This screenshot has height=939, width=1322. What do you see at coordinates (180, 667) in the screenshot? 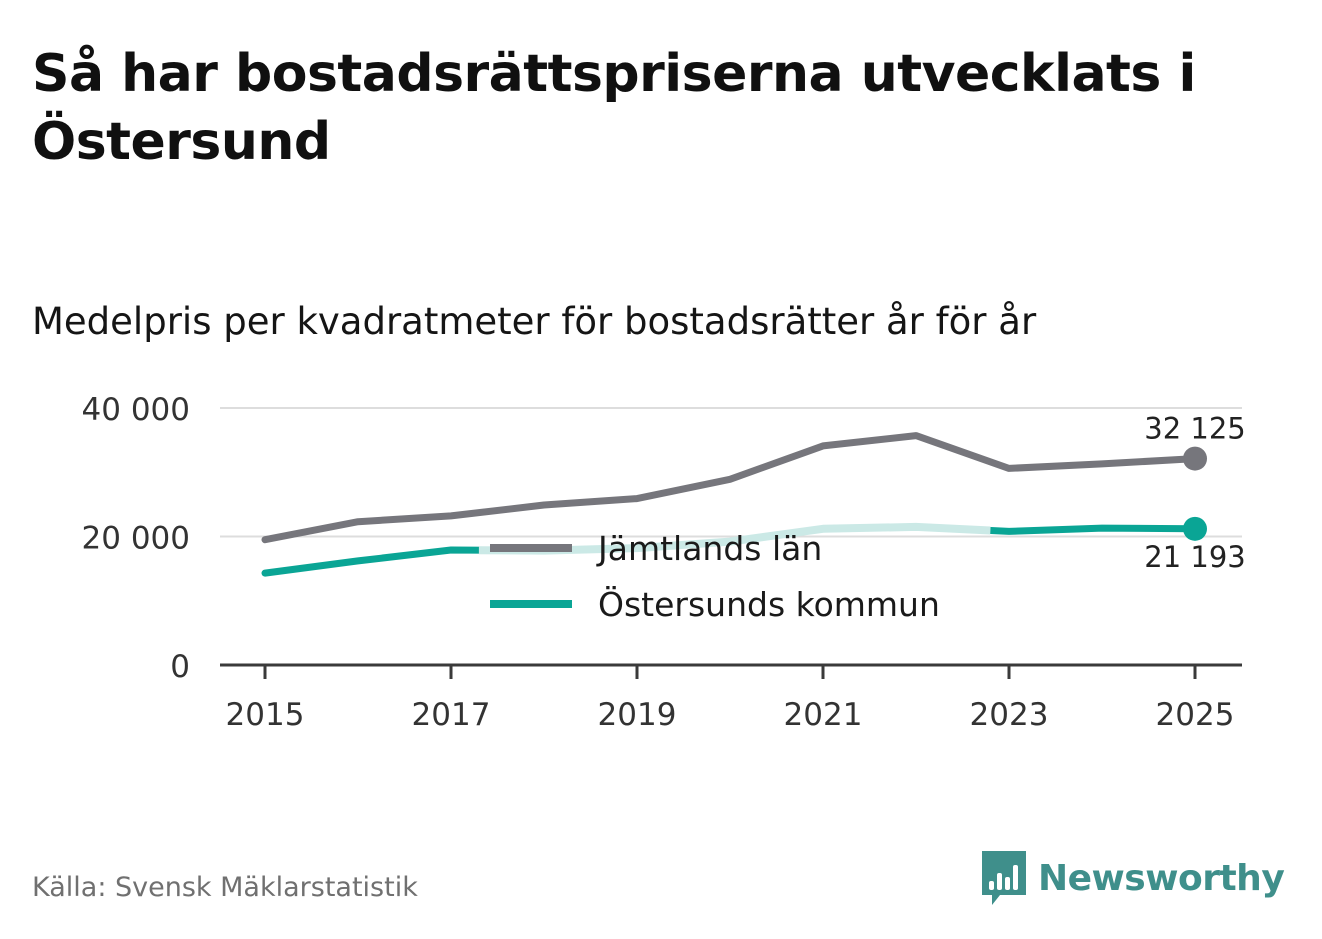
I see `y-tick-label: 0` at bounding box center [180, 667].